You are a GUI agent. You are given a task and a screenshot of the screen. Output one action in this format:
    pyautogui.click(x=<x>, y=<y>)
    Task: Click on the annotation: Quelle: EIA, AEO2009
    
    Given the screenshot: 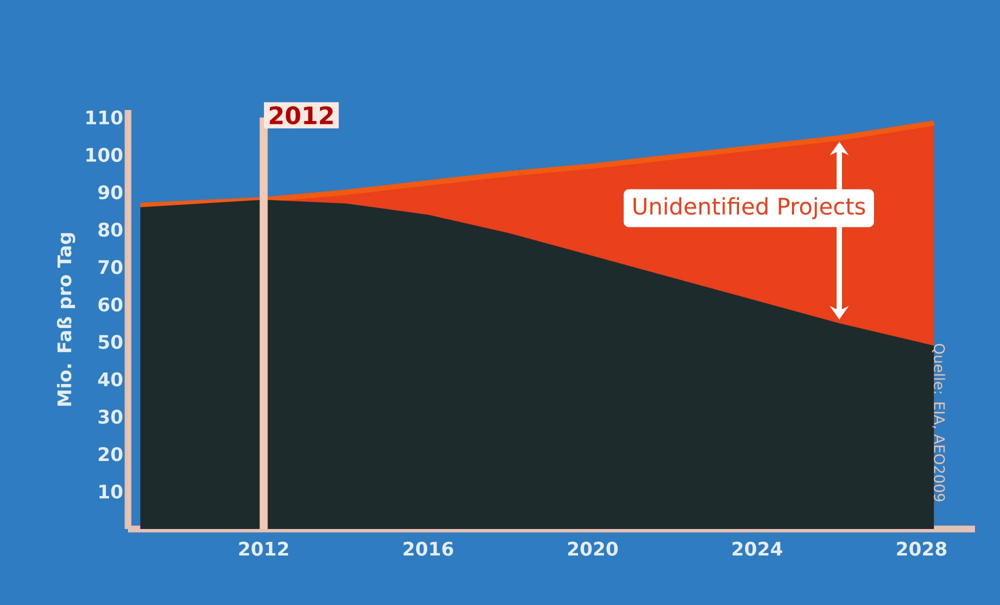 What is the action you would take?
    pyautogui.click(x=939, y=423)
    